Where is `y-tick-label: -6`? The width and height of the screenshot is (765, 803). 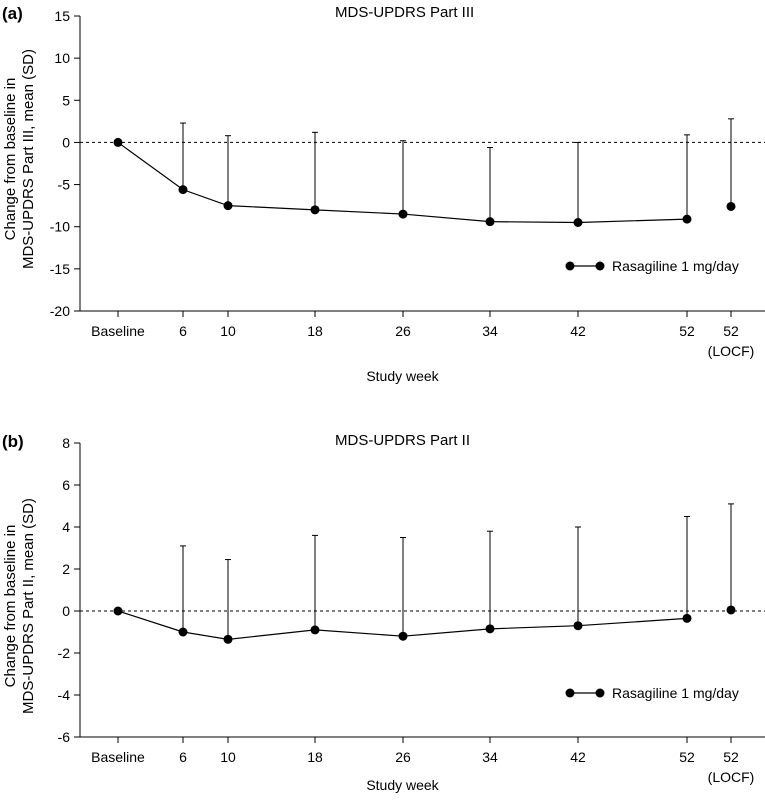 y-tick-label: -6 is located at coordinates (64, 737).